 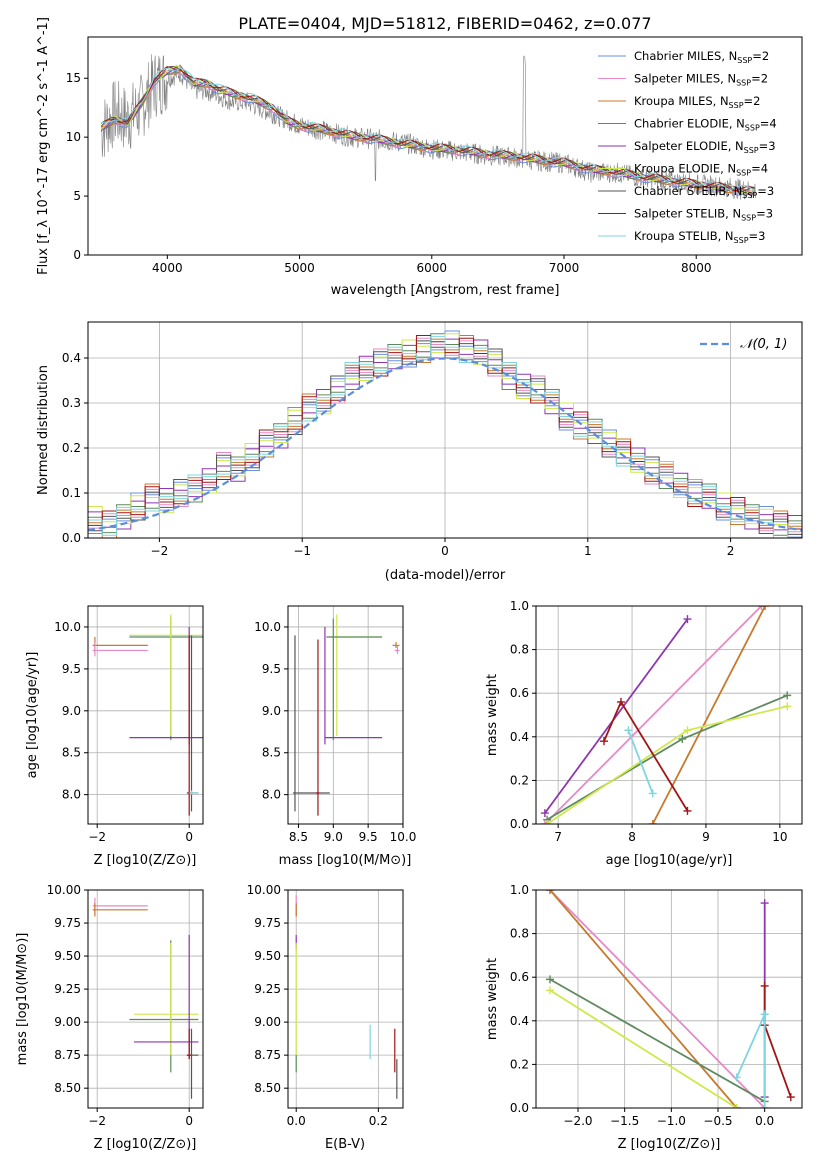 What do you see at coordinates (71, 795) in the screenshot?
I see `y-tick-label: 8.0` at bounding box center [71, 795].